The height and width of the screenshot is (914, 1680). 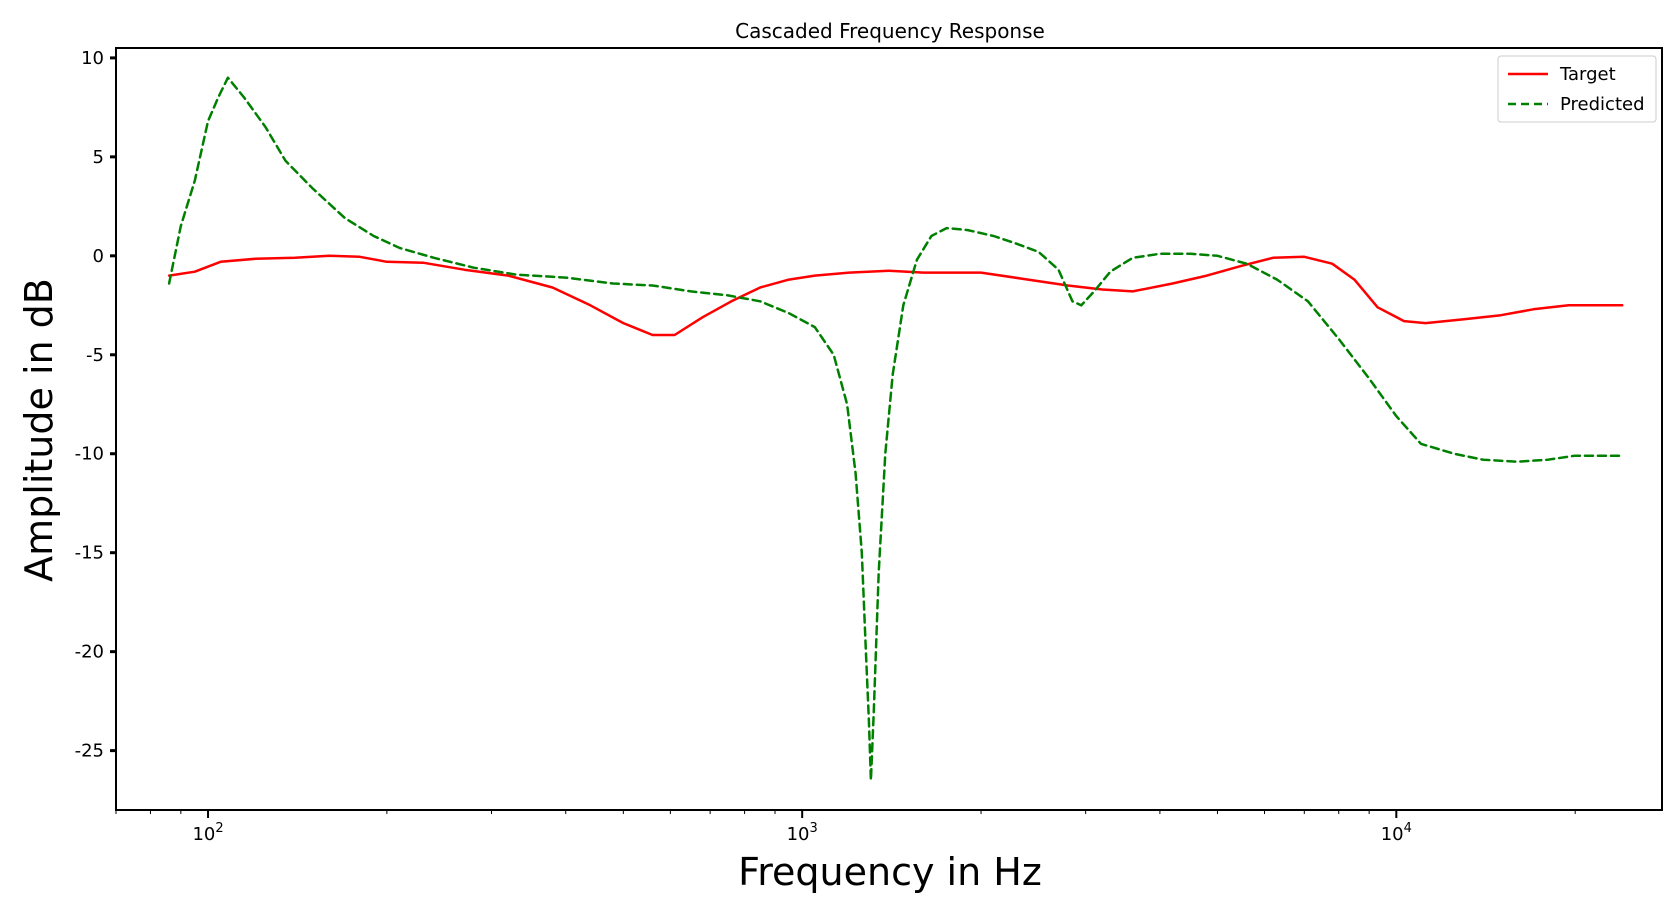 What do you see at coordinates (95, 405) in the screenshot?
I see `y-axis: 10 5 0 -5 -10 -15 -20 -25` at bounding box center [95, 405].